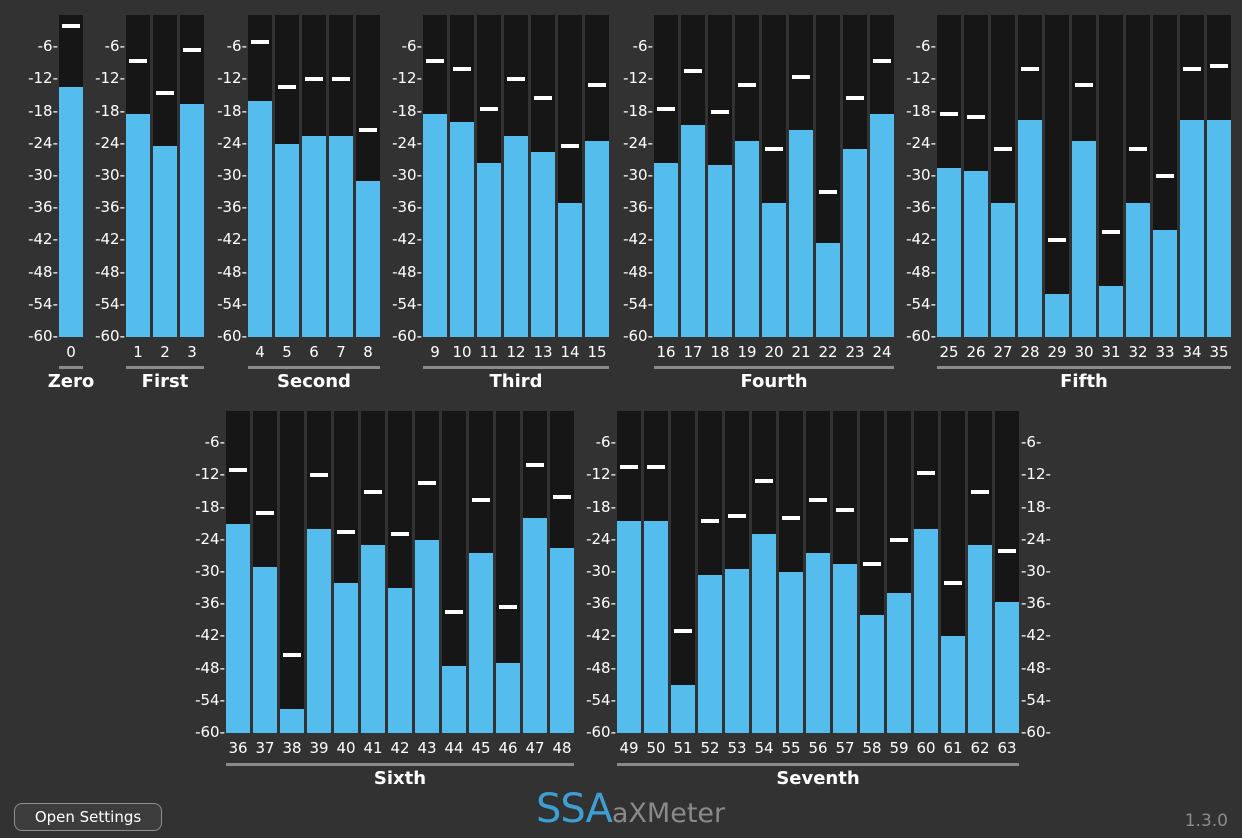 Image resolution: width=1242 pixels, height=838 pixels. I want to click on channel-label: 43, so click(427, 748).